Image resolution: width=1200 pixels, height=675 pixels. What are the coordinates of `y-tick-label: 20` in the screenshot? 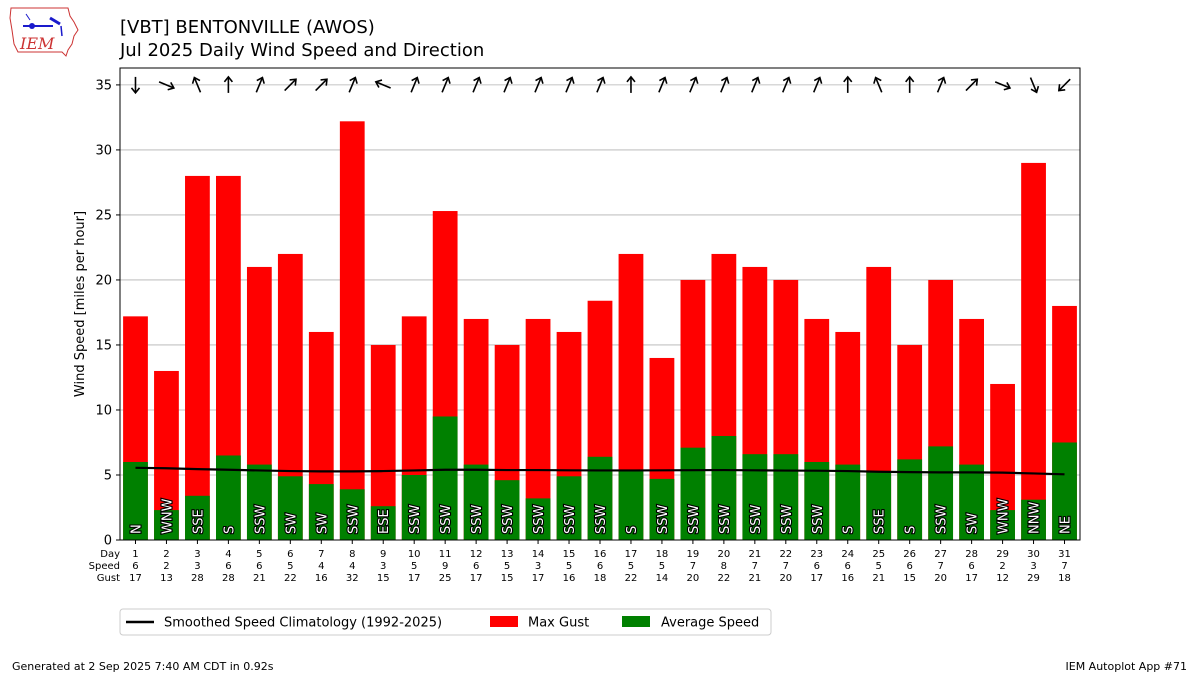 It's located at (103, 280).